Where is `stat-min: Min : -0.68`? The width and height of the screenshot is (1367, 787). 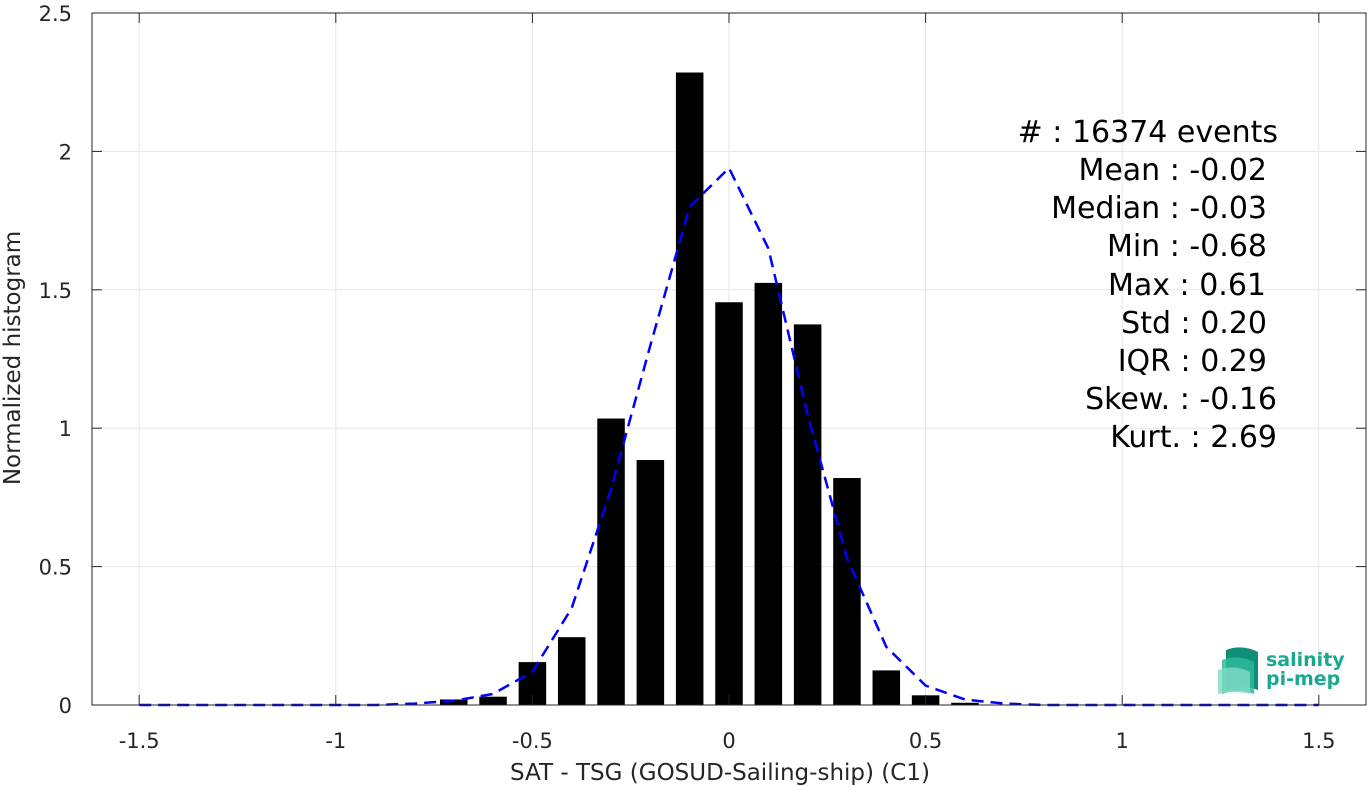
stat-min: Min : -0.68 is located at coordinates (1187, 246).